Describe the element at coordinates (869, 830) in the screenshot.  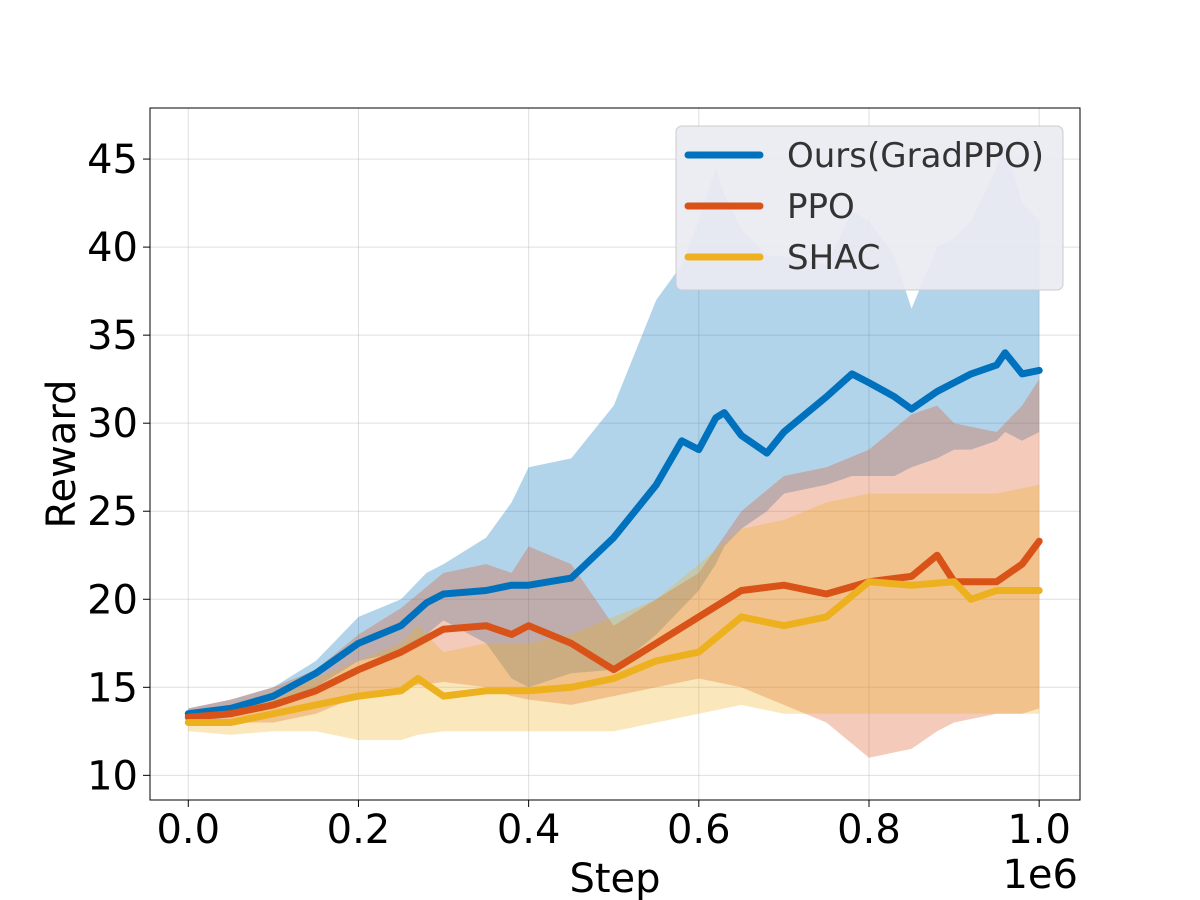
I see `x-tick-label: 0.8` at that location.